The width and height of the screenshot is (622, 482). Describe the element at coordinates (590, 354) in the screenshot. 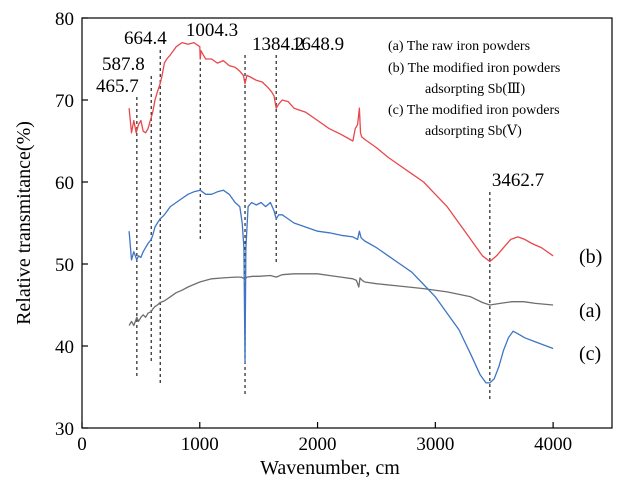

I see `series-label: (c)` at that location.